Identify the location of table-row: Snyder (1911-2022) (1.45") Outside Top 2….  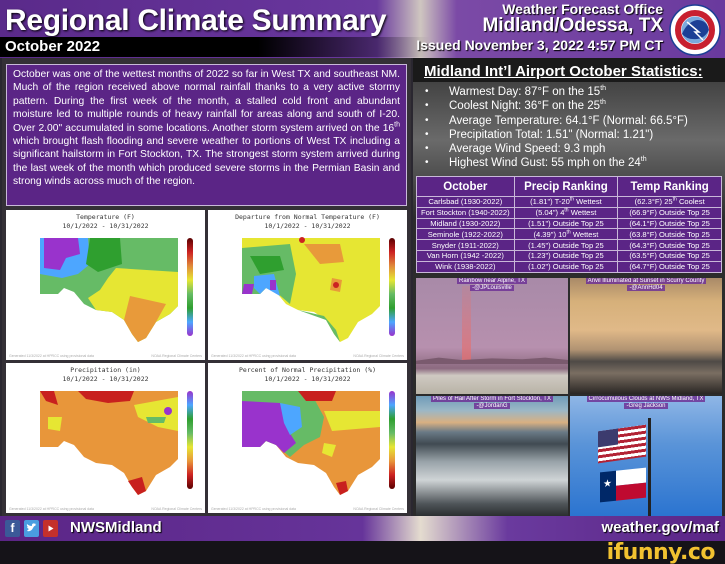
(569, 245).